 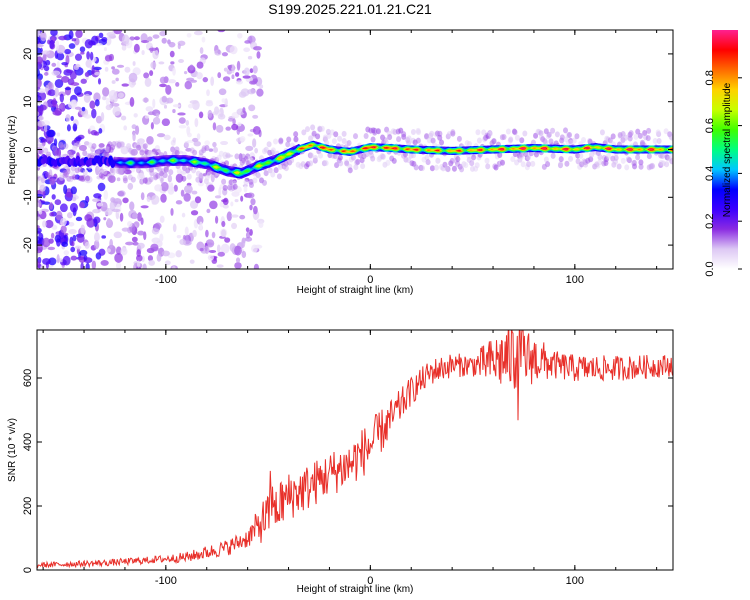 I want to click on snr-y-label: SNR (10 * v/v), so click(x=12, y=450).